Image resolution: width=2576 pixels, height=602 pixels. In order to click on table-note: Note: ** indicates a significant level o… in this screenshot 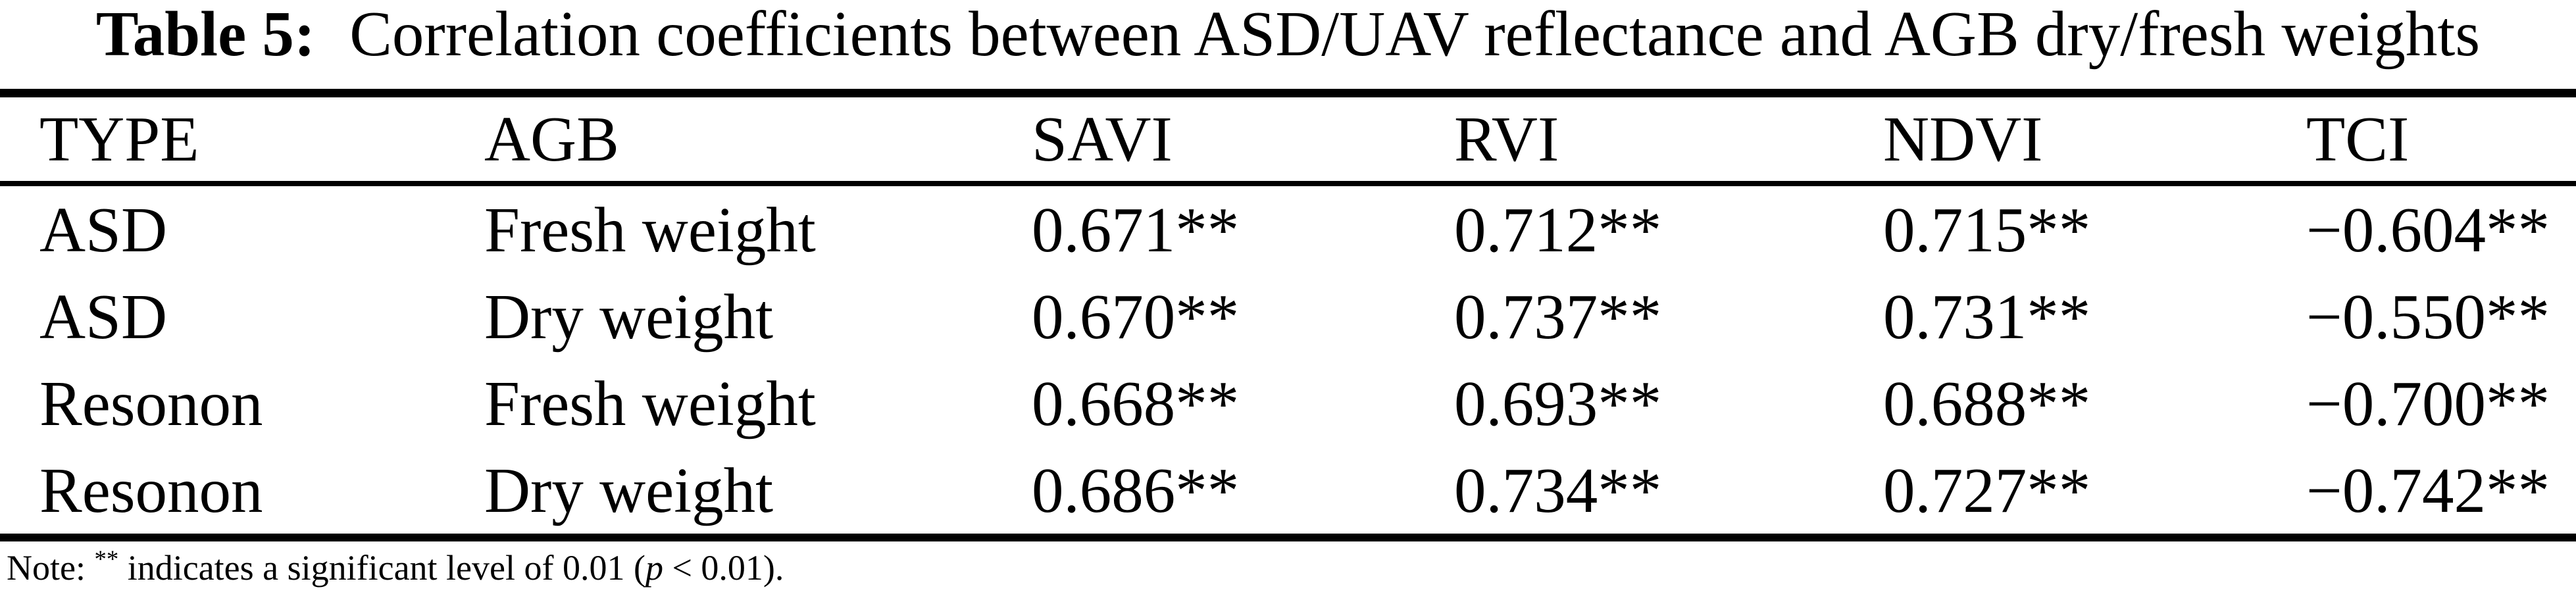, I will do `click(1288, 568)`.